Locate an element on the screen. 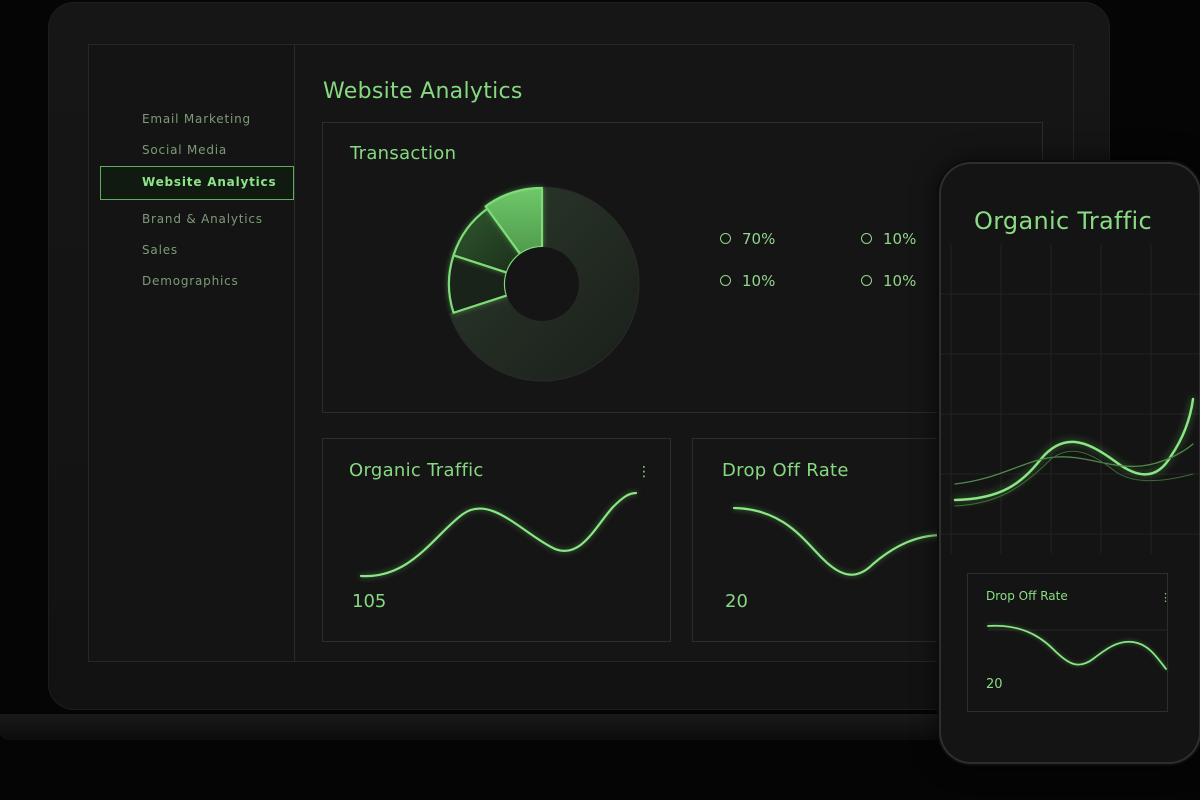 This screenshot has width=1200, height=800. transaction-title: Transaction is located at coordinates (403, 153).